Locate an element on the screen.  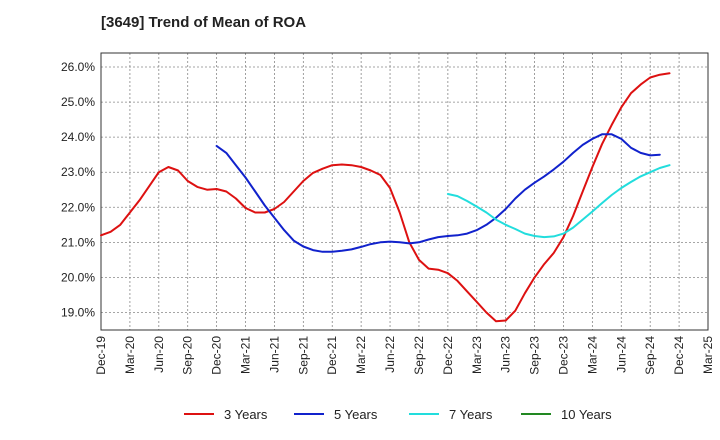
x-tick-label: Jun-20 is located at coordinates (159, 354).